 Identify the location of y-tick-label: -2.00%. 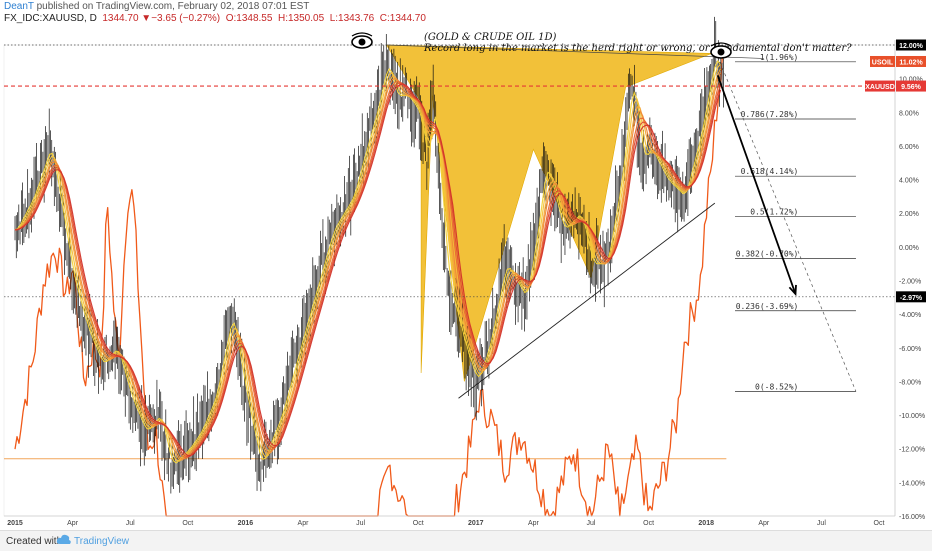
(910, 282).